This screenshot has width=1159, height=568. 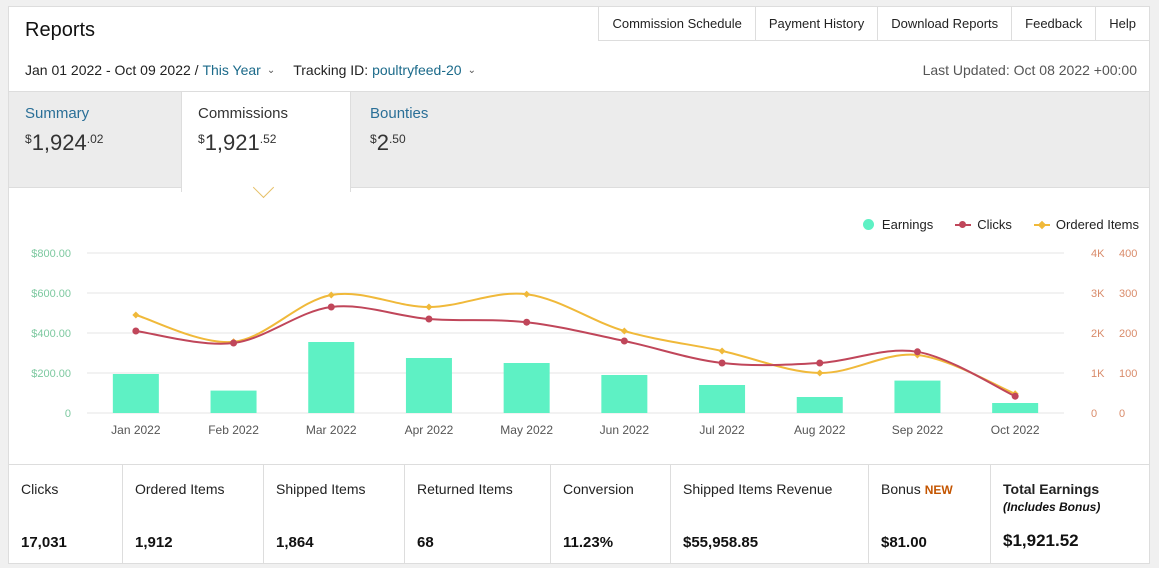 I want to click on stat-label: Shipped Items Revenue, so click(x=758, y=489).